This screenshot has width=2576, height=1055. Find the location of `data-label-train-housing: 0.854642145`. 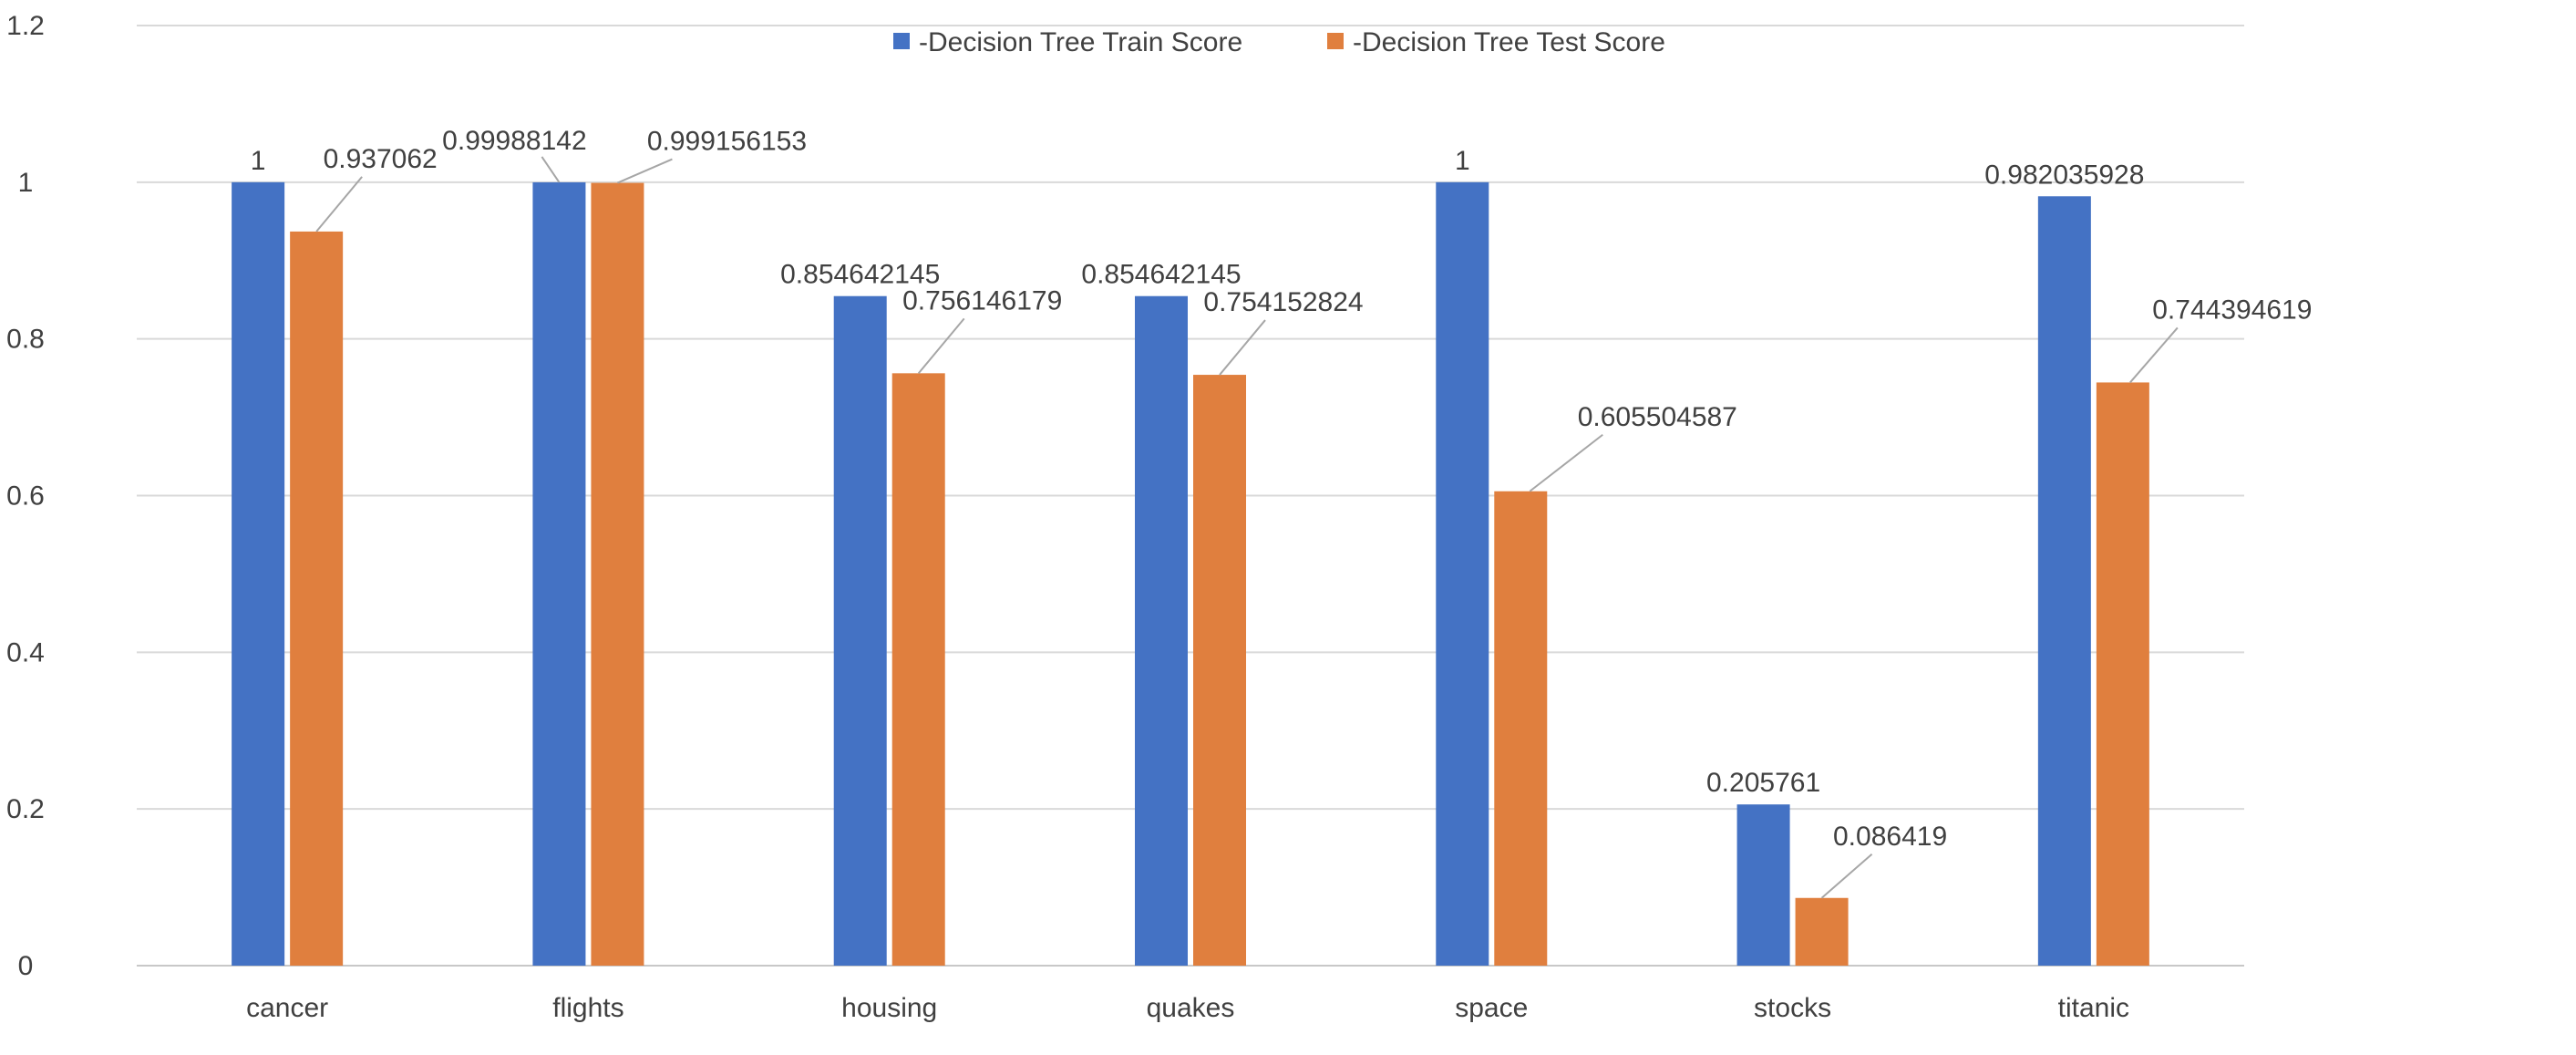

data-label-train-housing: 0.854642145 is located at coordinates (860, 275).